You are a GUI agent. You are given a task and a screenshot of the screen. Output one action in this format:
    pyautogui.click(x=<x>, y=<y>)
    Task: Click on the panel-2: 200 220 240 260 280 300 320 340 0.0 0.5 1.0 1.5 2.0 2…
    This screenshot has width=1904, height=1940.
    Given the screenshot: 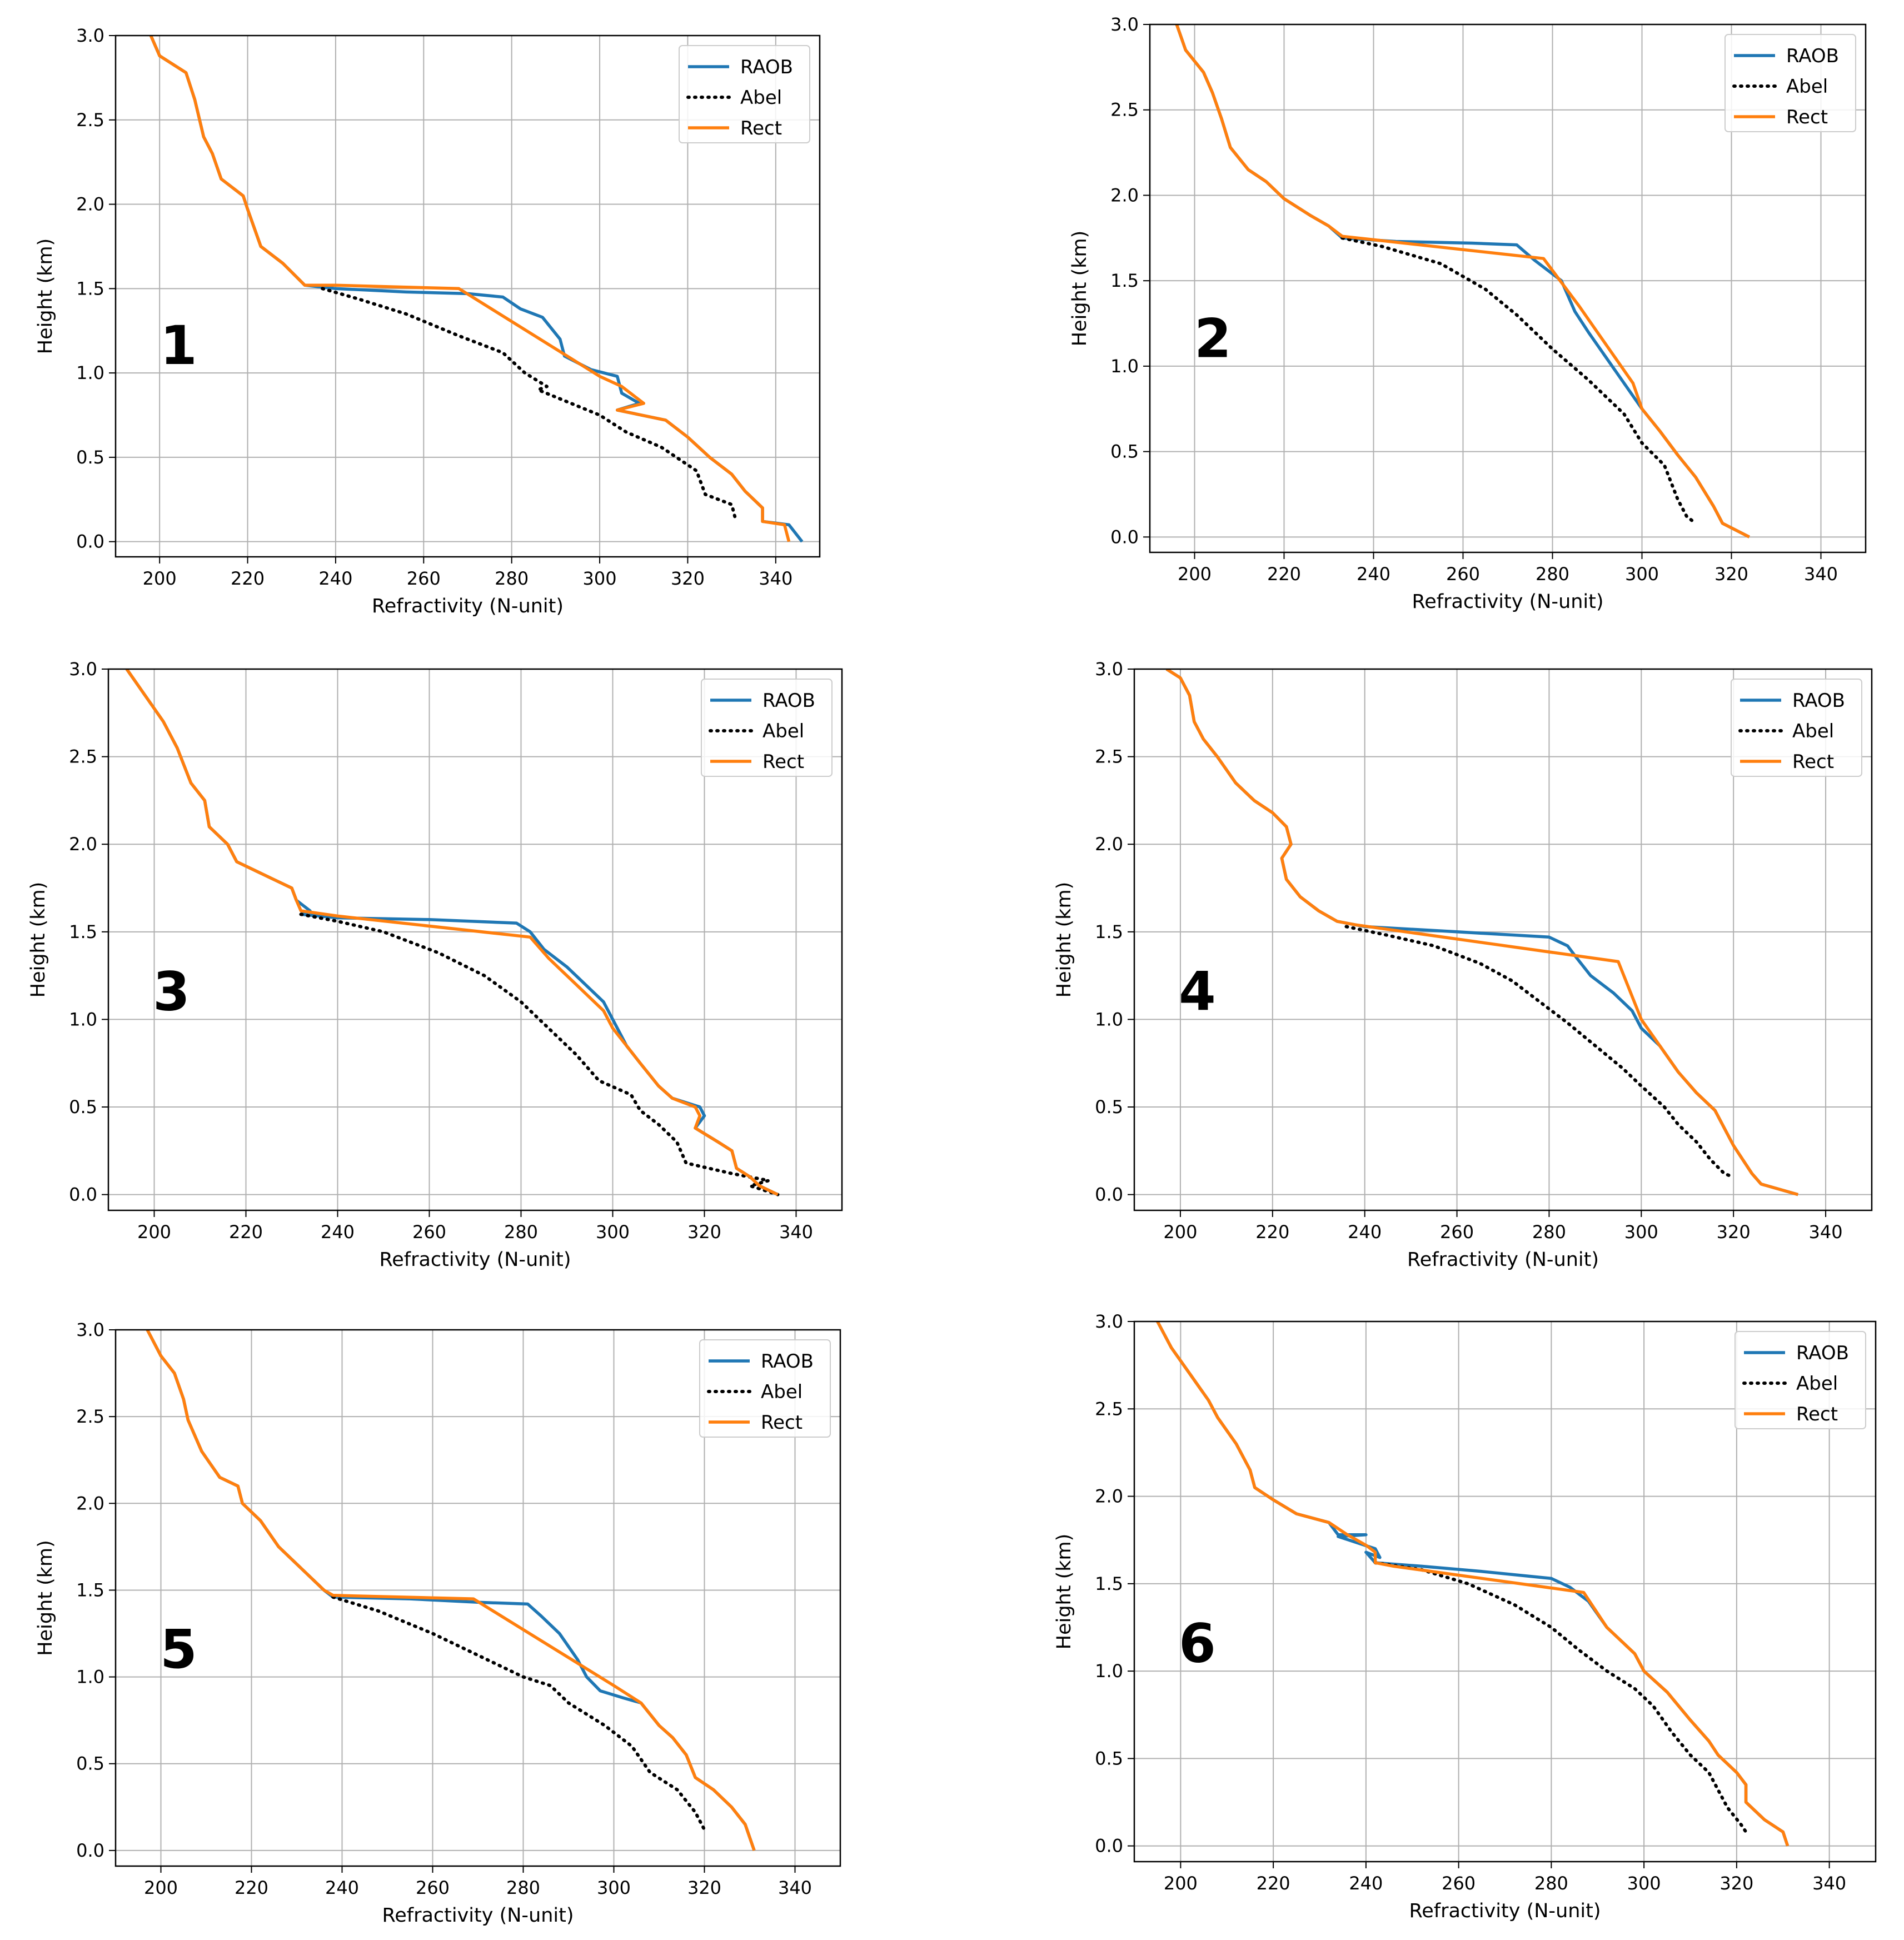 What is the action you would take?
    pyautogui.click(x=1468, y=313)
    